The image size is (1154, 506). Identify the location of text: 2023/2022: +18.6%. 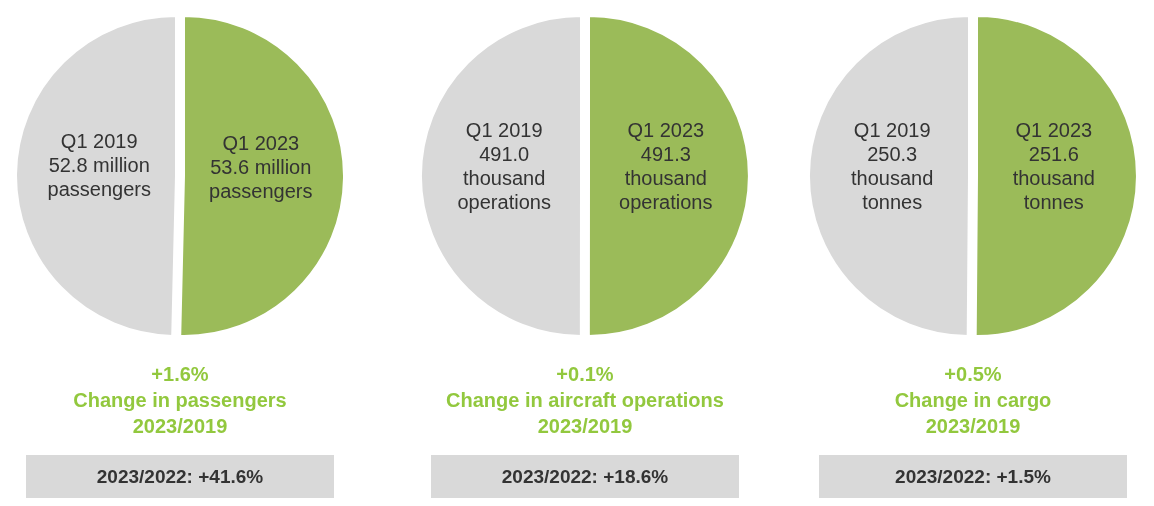
(585, 476).